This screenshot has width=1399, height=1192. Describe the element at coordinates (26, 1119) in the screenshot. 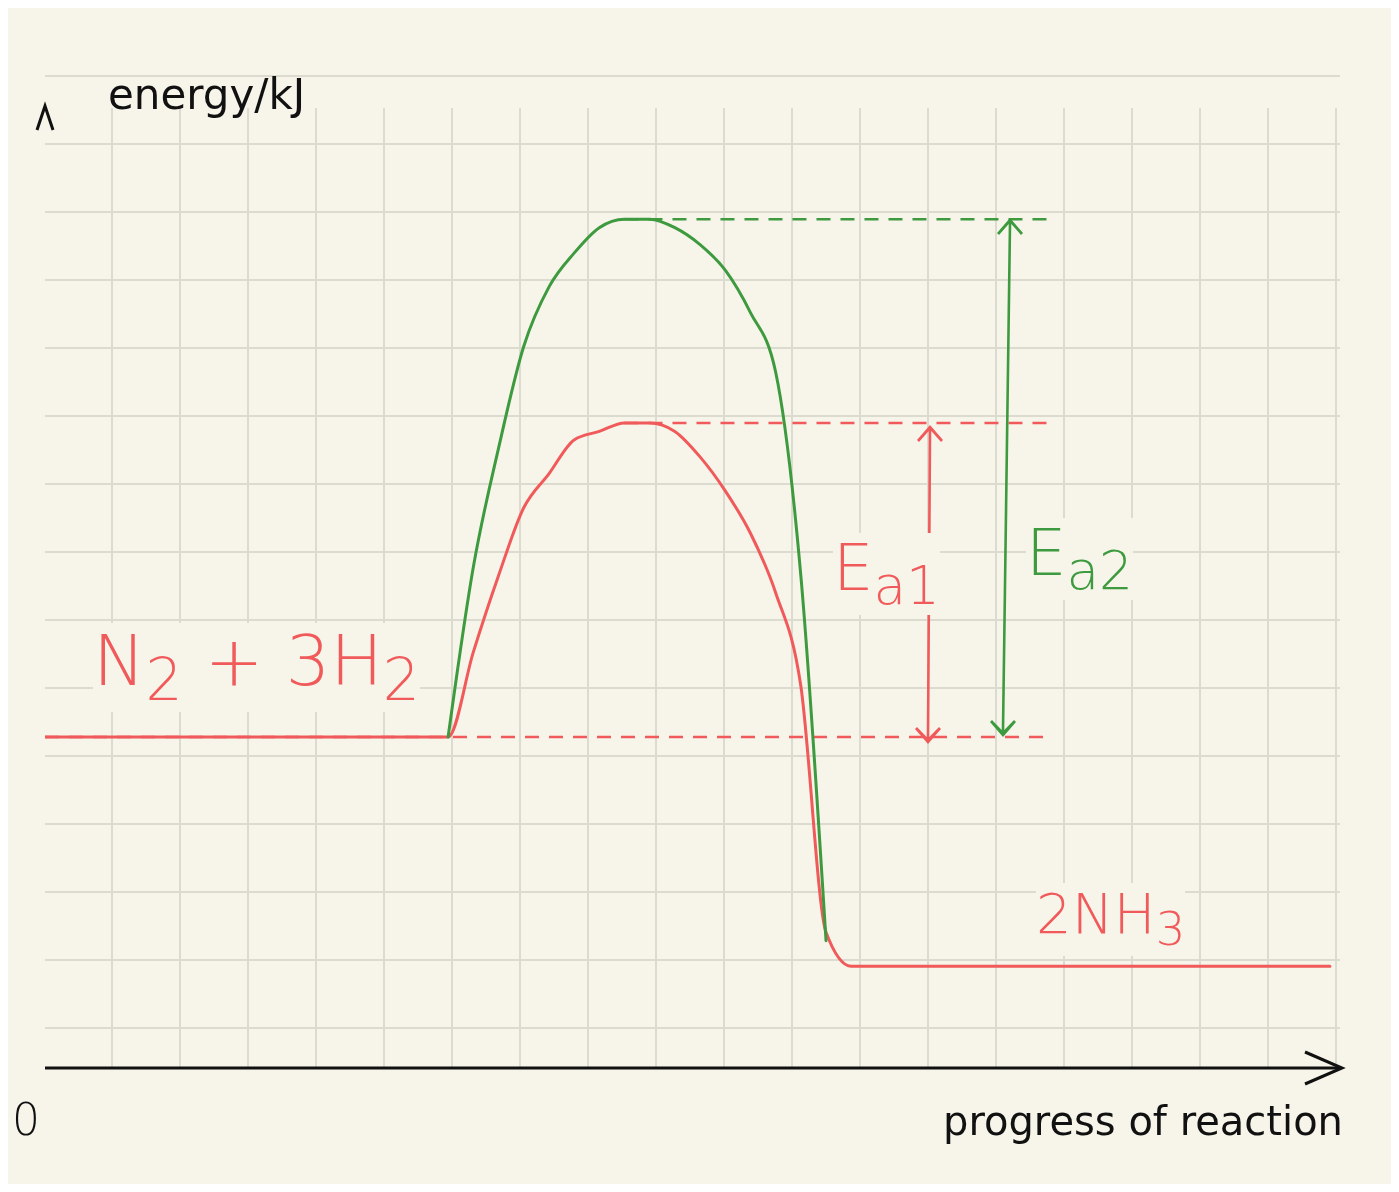

I see `text: 0` at that location.